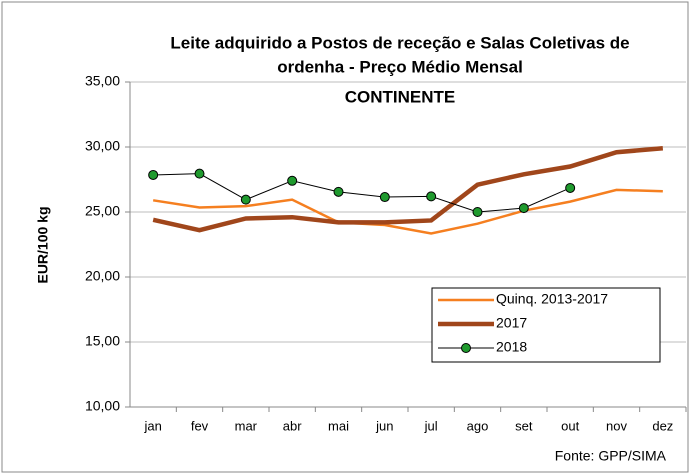  I want to click on y-tick-label: 35,00, so click(102, 81).